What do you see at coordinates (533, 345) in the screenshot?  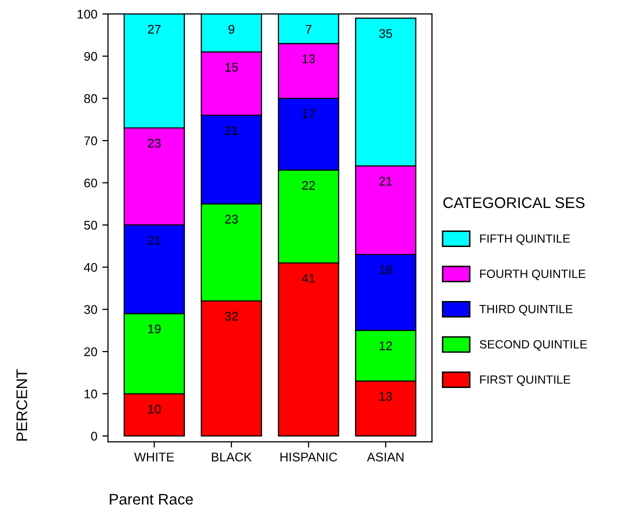 I see `legend-label: SECOND QUINTILE` at bounding box center [533, 345].